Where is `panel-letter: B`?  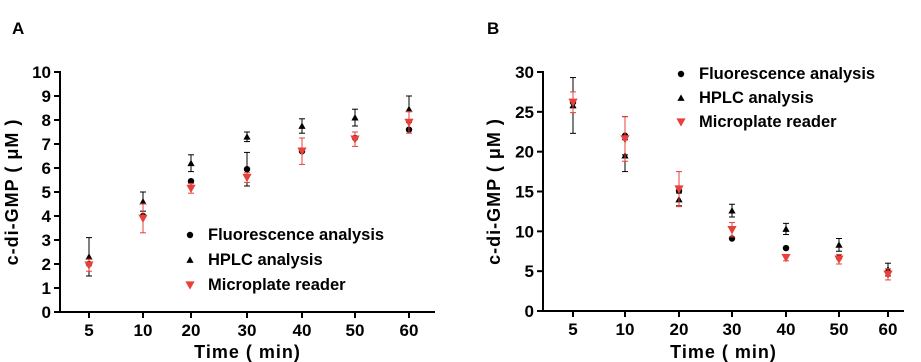
panel-letter: B is located at coordinates (493, 28).